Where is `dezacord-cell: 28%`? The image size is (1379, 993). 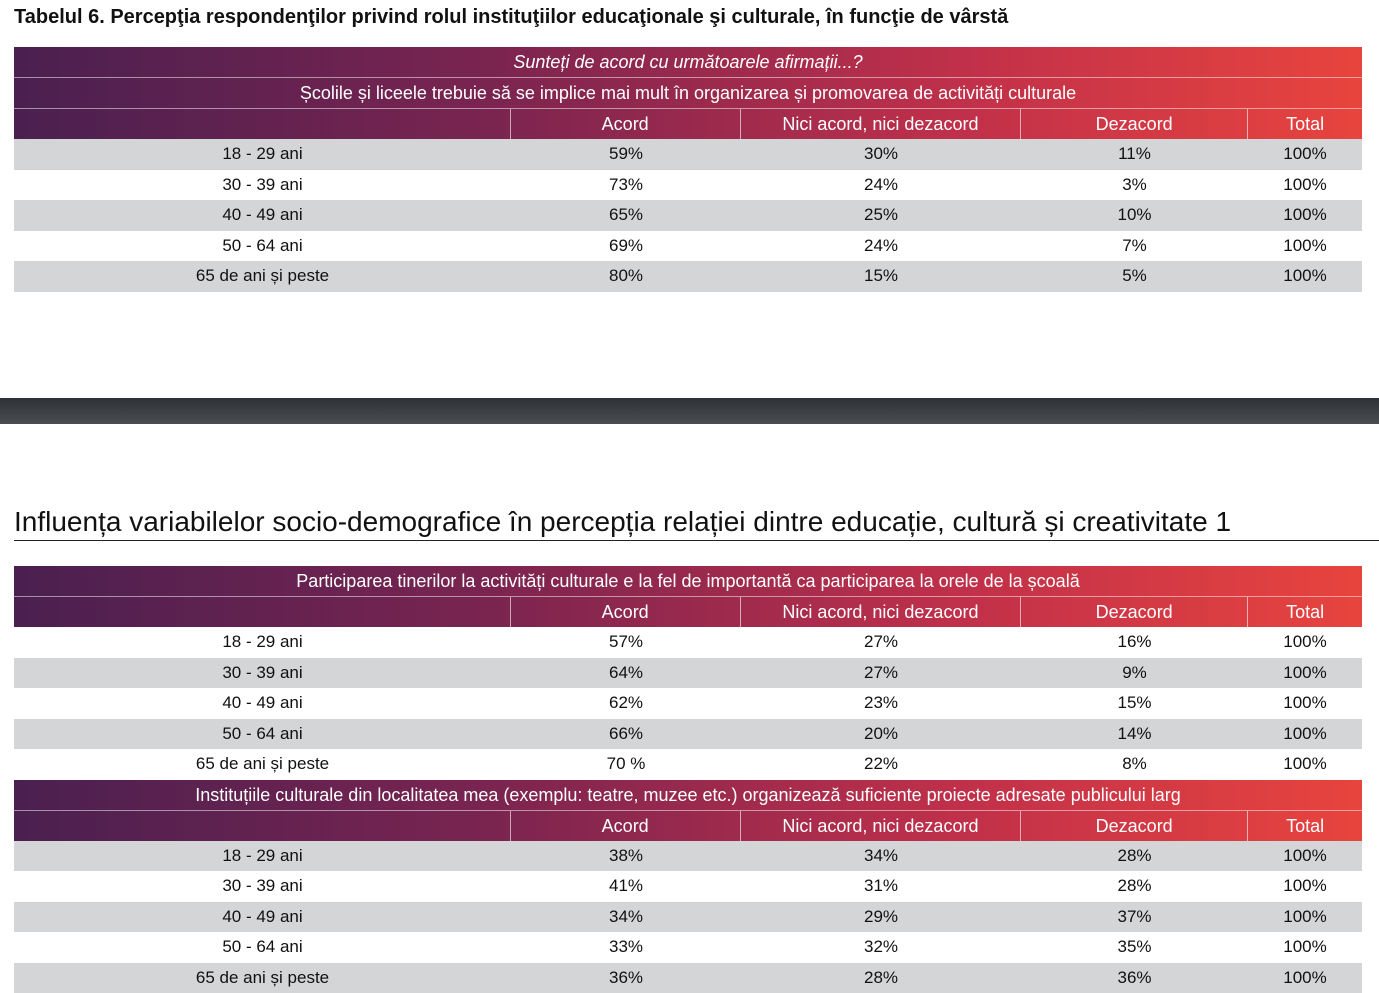
dezacord-cell: 28% is located at coordinates (1134, 886).